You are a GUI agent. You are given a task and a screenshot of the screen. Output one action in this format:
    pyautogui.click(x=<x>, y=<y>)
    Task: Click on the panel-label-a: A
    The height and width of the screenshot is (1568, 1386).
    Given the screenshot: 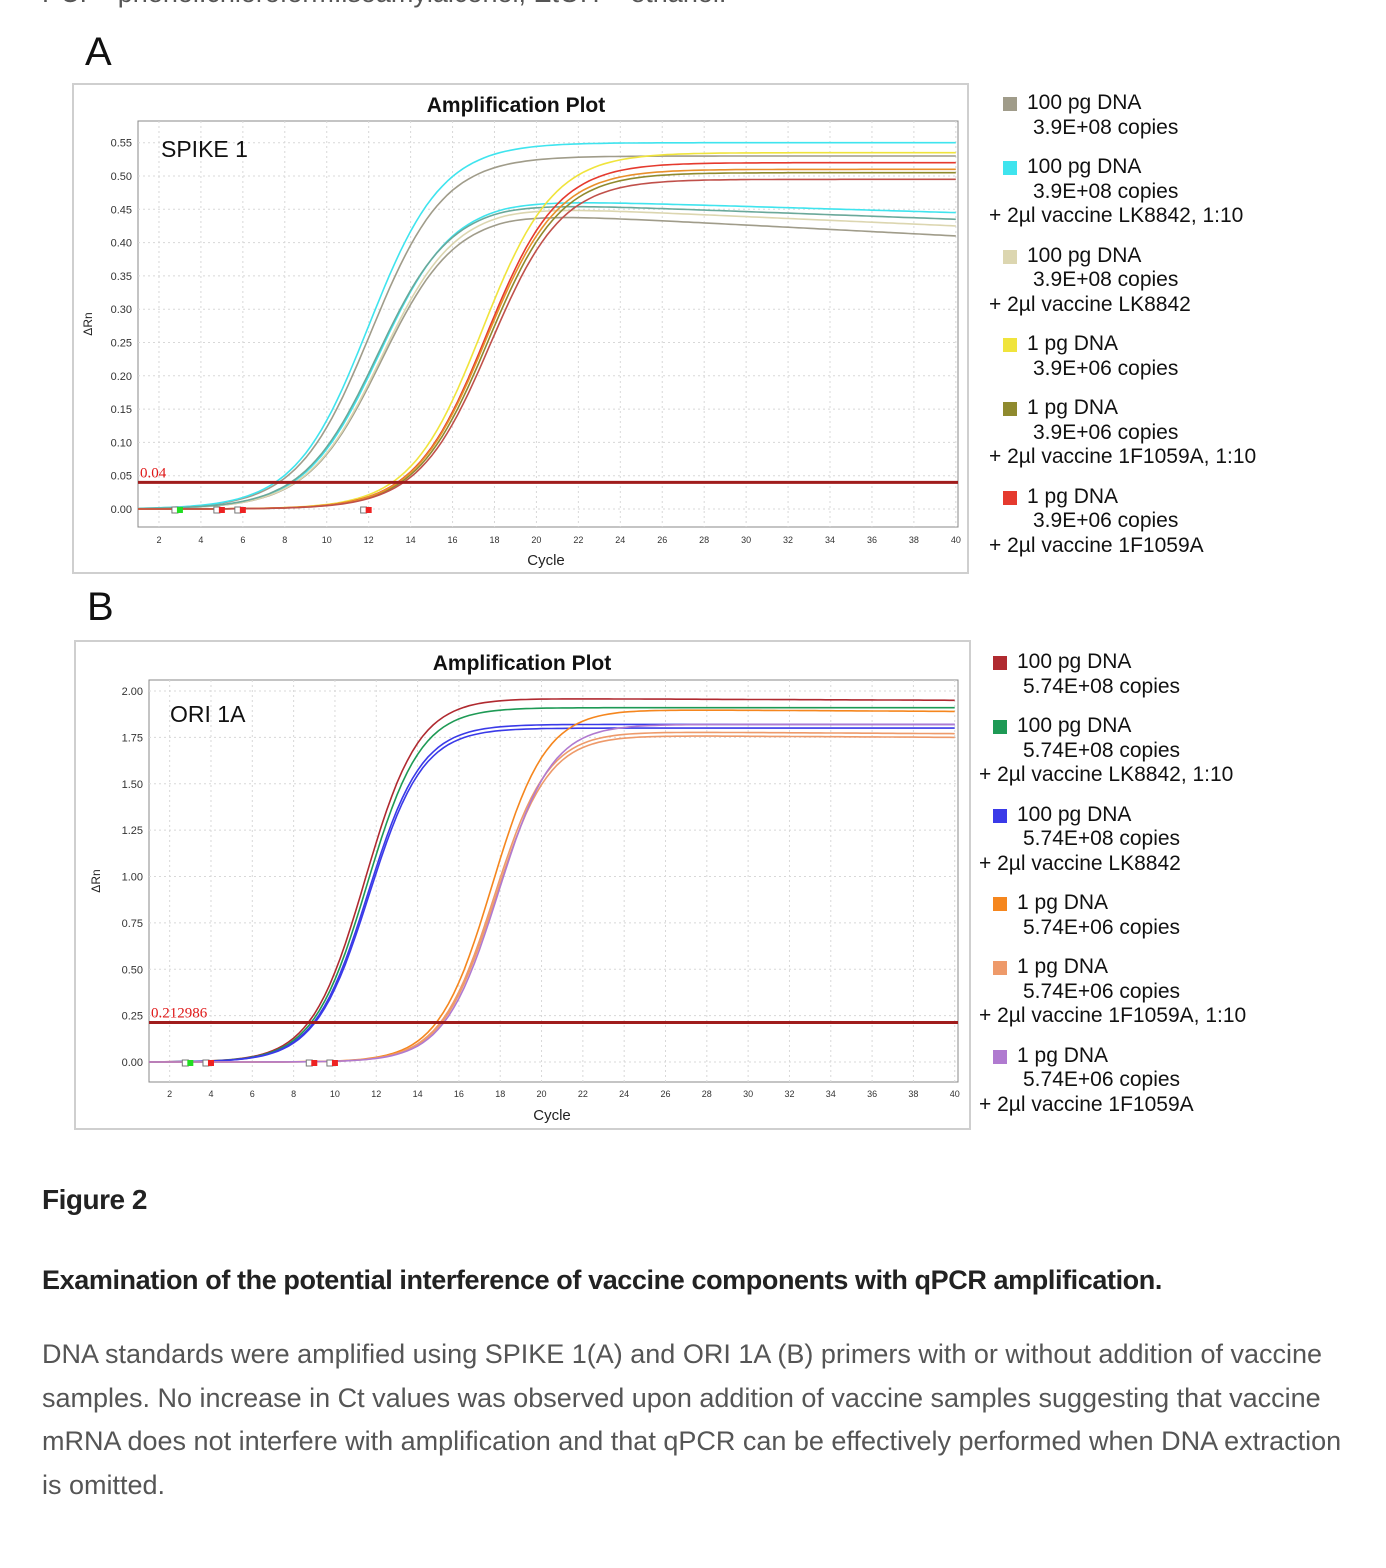 What is the action you would take?
    pyautogui.click(x=98, y=52)
    